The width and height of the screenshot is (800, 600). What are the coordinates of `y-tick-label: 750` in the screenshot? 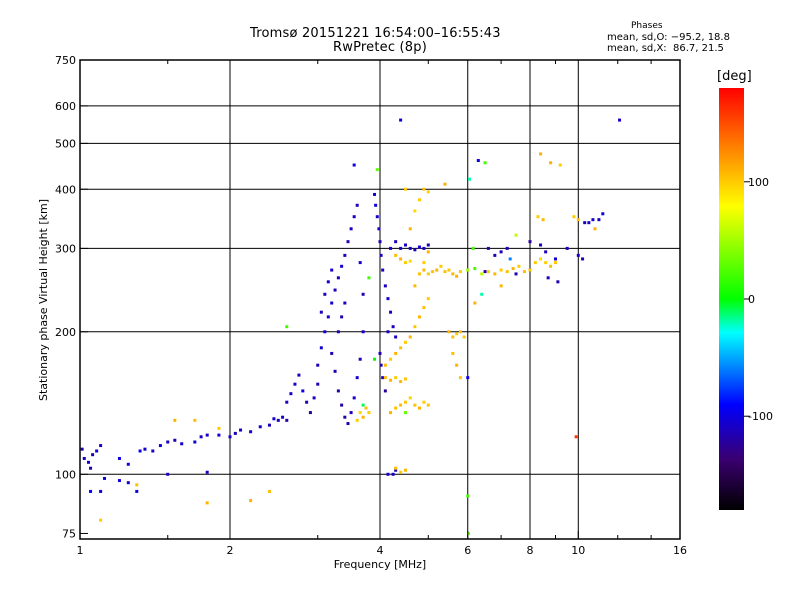 It's located at (65, 60).